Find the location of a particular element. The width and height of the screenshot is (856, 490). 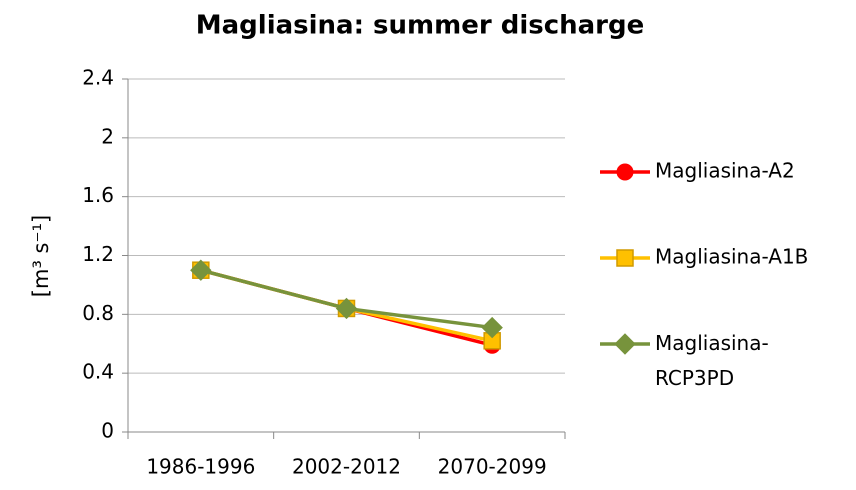

x-tick-label: 2070-2099 is located at coordinates (492, 467).